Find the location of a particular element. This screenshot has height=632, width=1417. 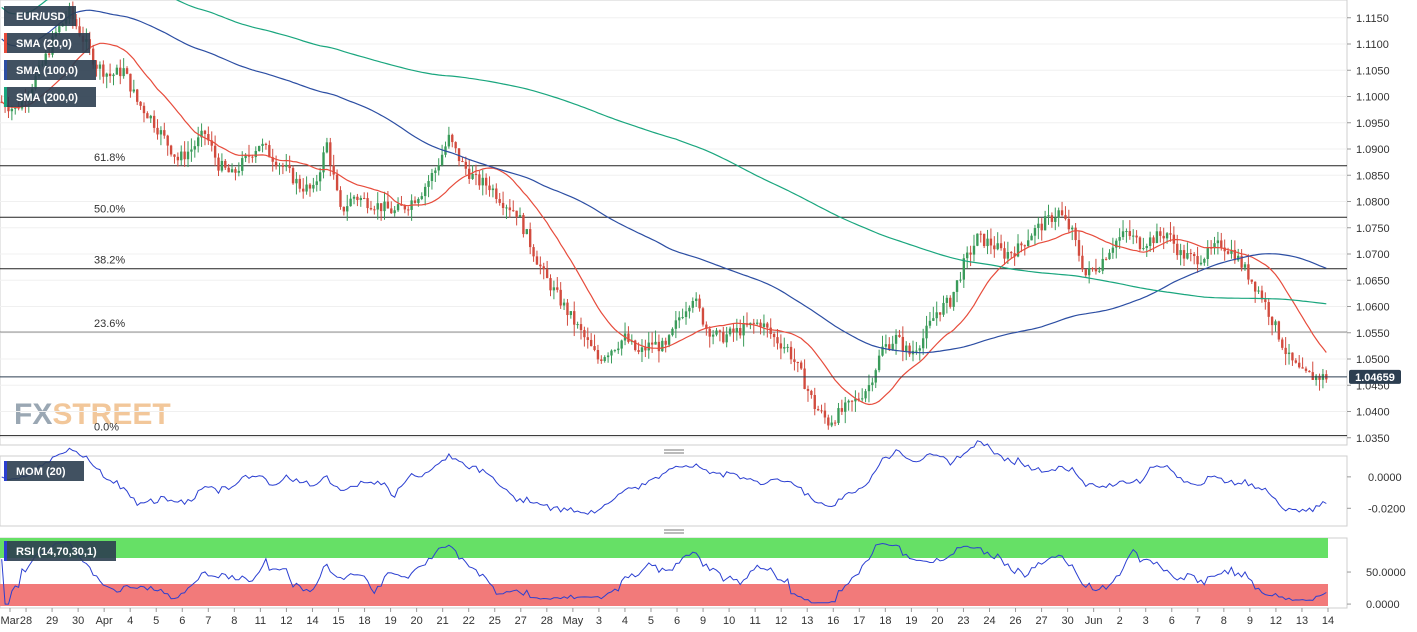

current-price-tag: 1.04659 is located at coordinates (1375, 376).